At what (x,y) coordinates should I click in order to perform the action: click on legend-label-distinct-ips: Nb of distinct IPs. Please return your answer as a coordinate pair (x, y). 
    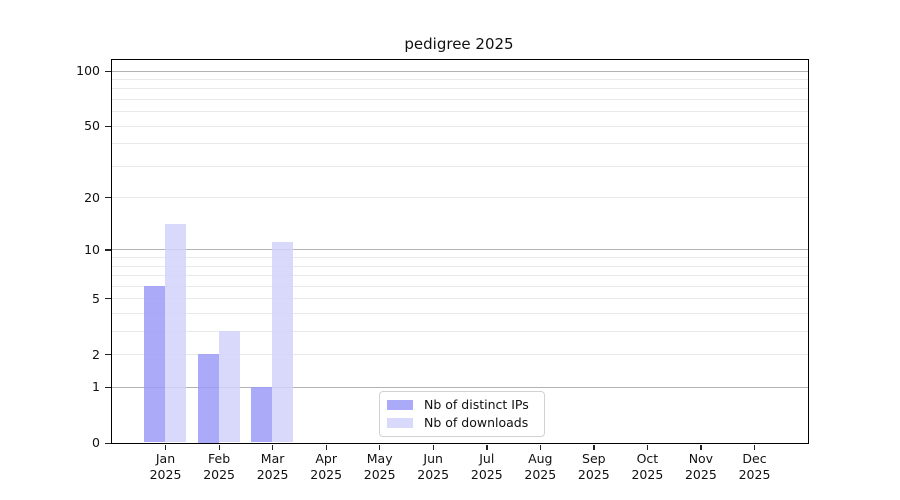
    Looking at the image, I should click on (476, 404).